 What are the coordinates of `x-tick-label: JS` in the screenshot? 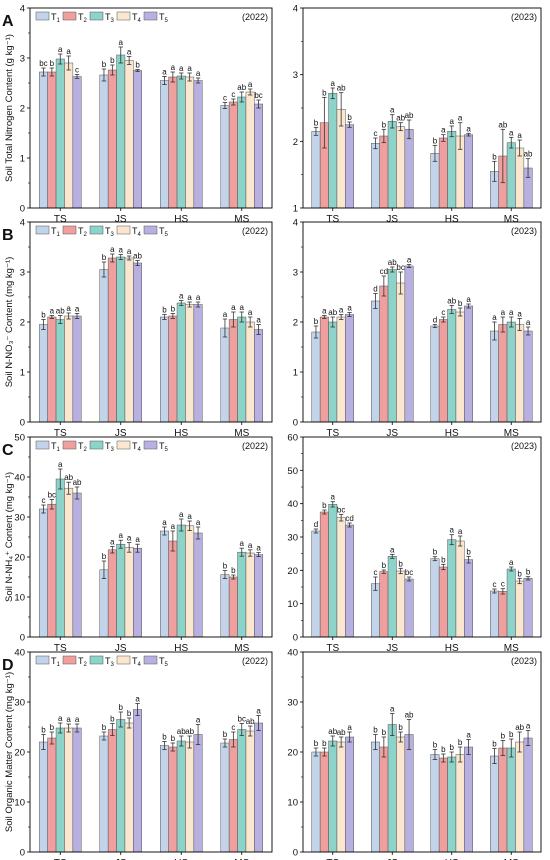 It's located at (121, 648).